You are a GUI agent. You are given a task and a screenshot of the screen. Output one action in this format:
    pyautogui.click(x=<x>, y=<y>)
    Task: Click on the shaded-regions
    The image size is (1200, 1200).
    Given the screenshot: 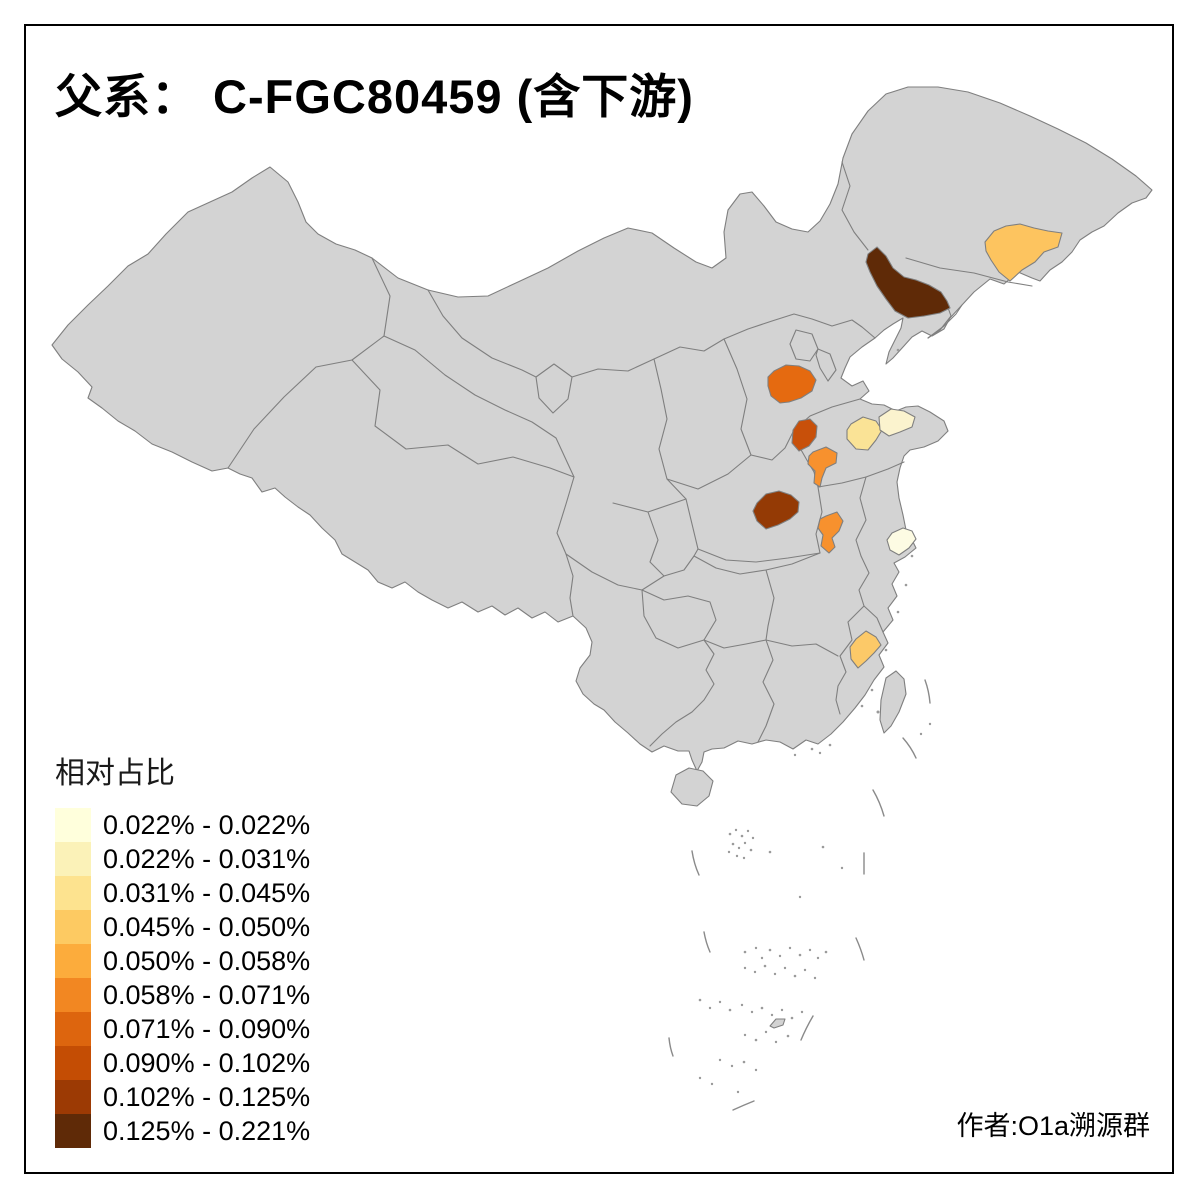 What is the action you would take?
    pyautogui.click(x=907, y=446)
    